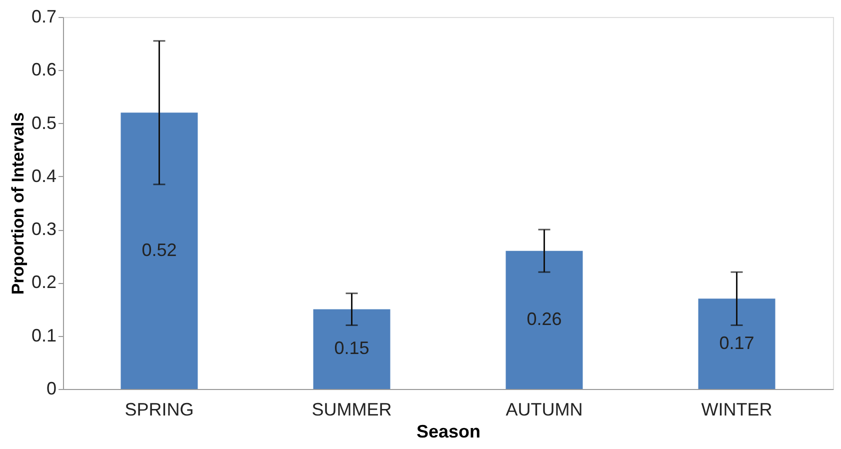  I want to click on x-axis-title: Season, so click(448, 432).